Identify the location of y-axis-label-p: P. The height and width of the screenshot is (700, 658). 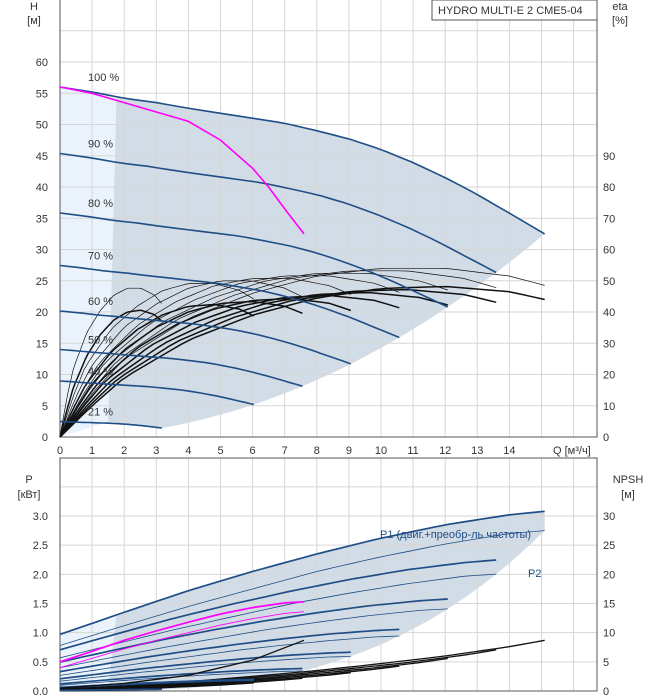
(28, 480).